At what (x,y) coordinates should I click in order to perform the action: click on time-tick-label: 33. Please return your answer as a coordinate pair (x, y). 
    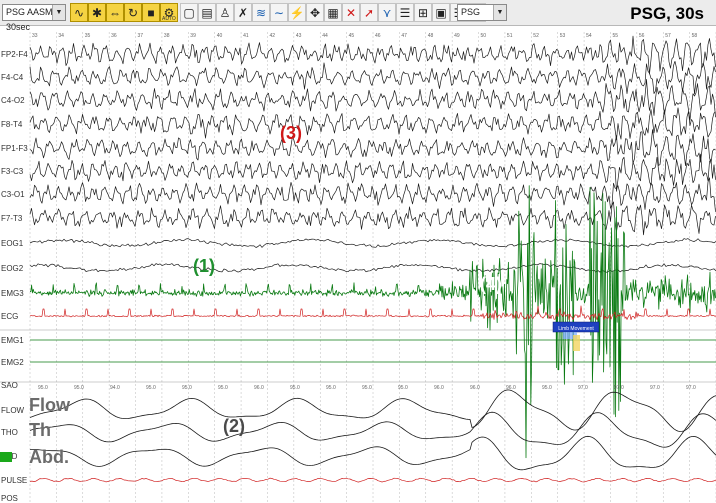
    Looking at the image, I should click on (35, 36).